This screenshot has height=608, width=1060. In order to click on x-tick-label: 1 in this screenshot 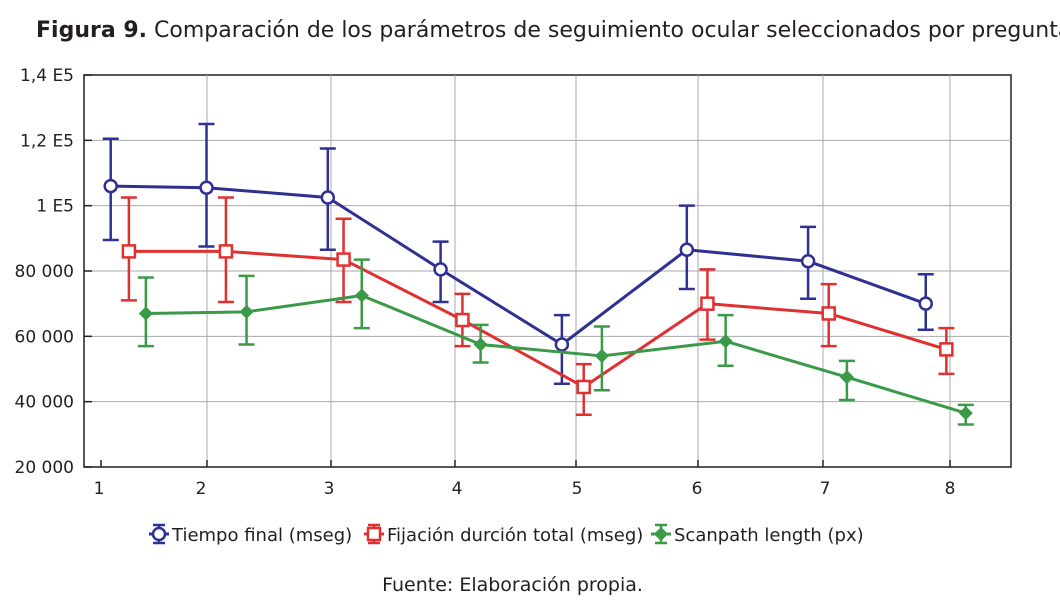, I will do `click(99, 489)`.